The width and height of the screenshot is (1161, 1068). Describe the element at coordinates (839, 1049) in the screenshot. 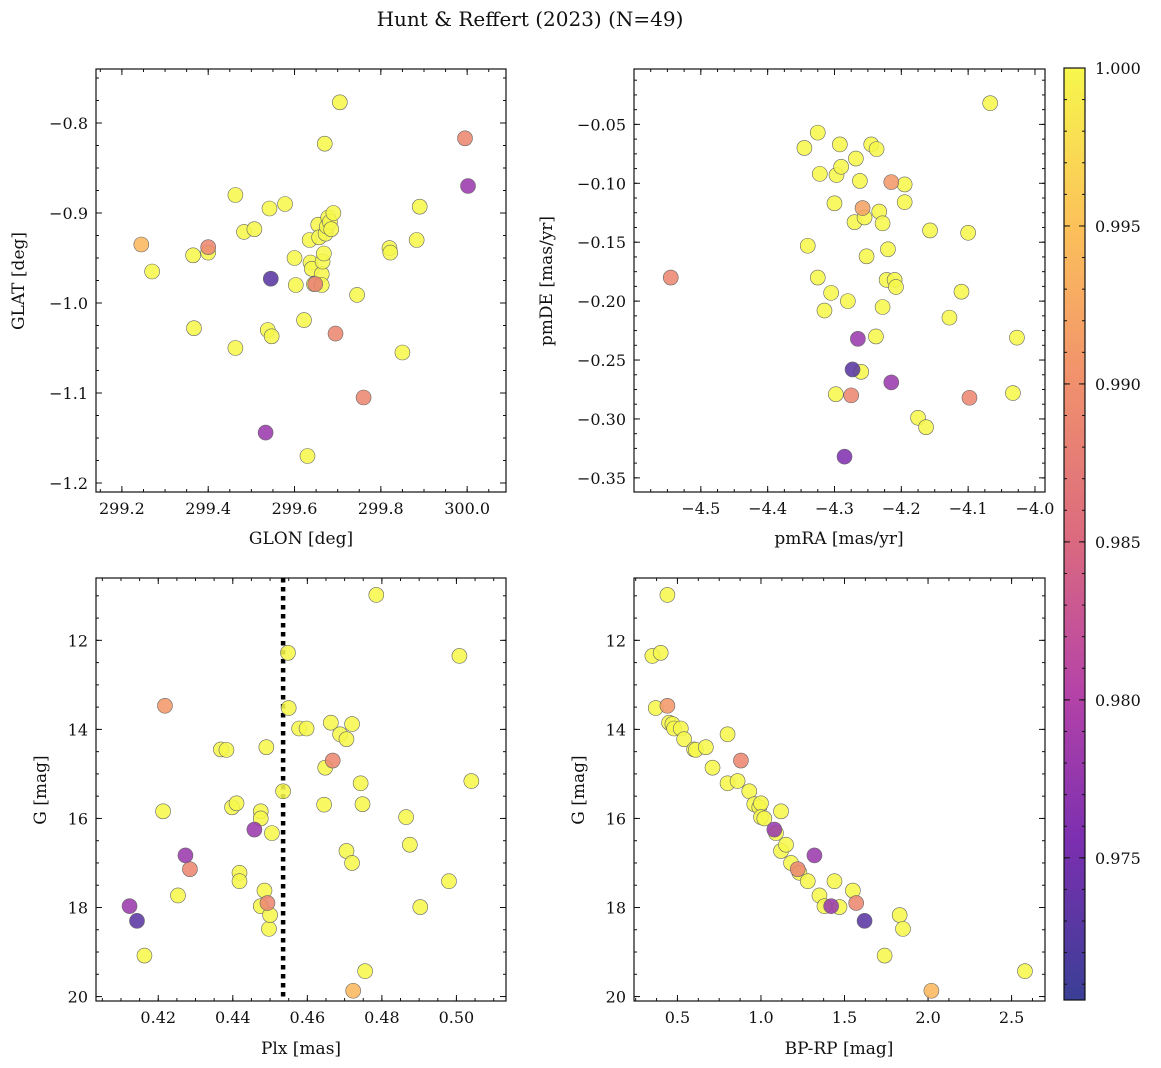

I see `x-axis-label: BP-RP [mag]` at that location.